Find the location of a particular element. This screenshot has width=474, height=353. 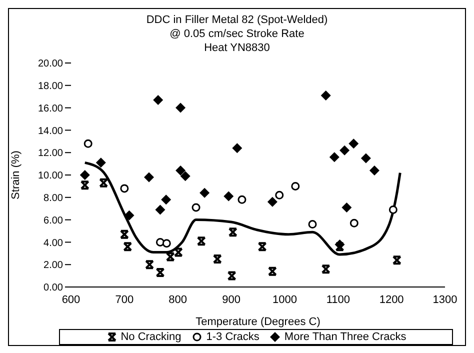

y-tick-label: 12.00 is located at coordinates (51, 154).